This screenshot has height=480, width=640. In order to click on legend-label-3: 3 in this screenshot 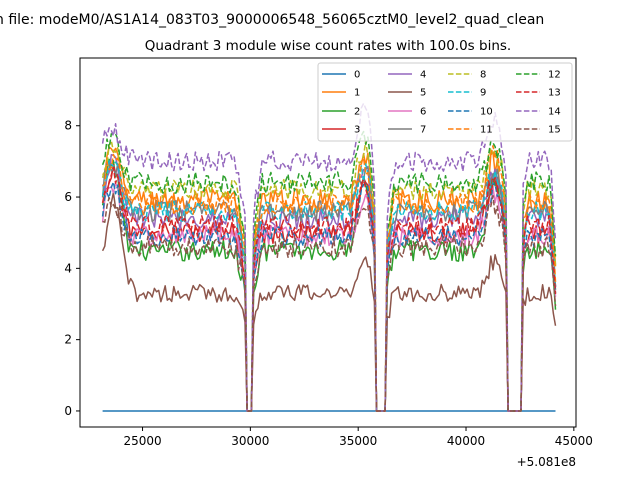, I will do `click(357, 130)`.